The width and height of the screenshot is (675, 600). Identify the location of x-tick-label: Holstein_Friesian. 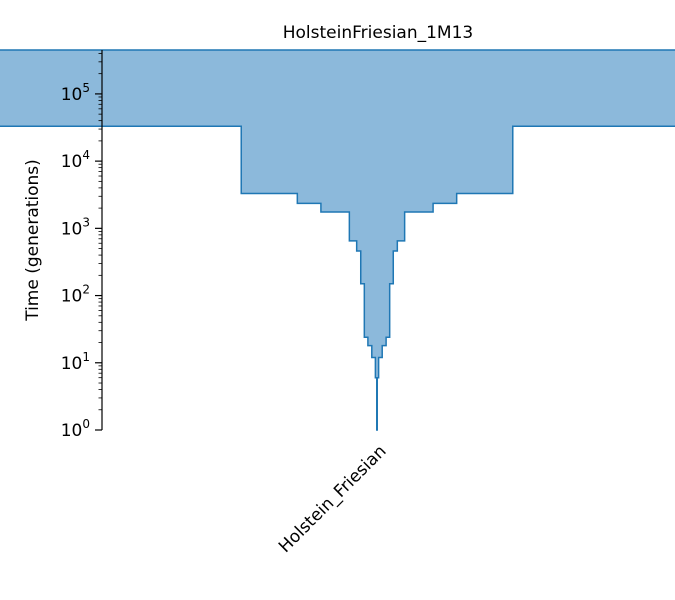
(333, 499).